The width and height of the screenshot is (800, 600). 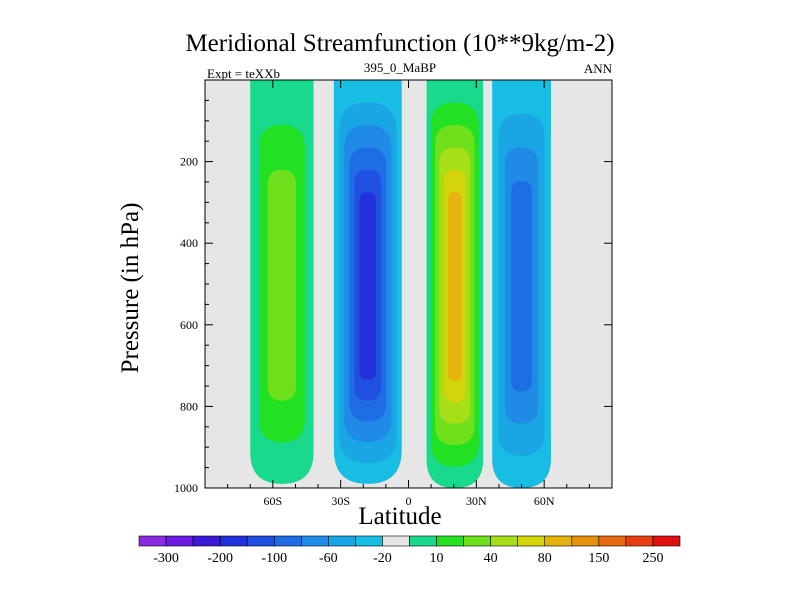 What do you see at coordinates (437, 558) in the screenshot?
I see `colorbar-label: 10` at bounding box center [437, 558].